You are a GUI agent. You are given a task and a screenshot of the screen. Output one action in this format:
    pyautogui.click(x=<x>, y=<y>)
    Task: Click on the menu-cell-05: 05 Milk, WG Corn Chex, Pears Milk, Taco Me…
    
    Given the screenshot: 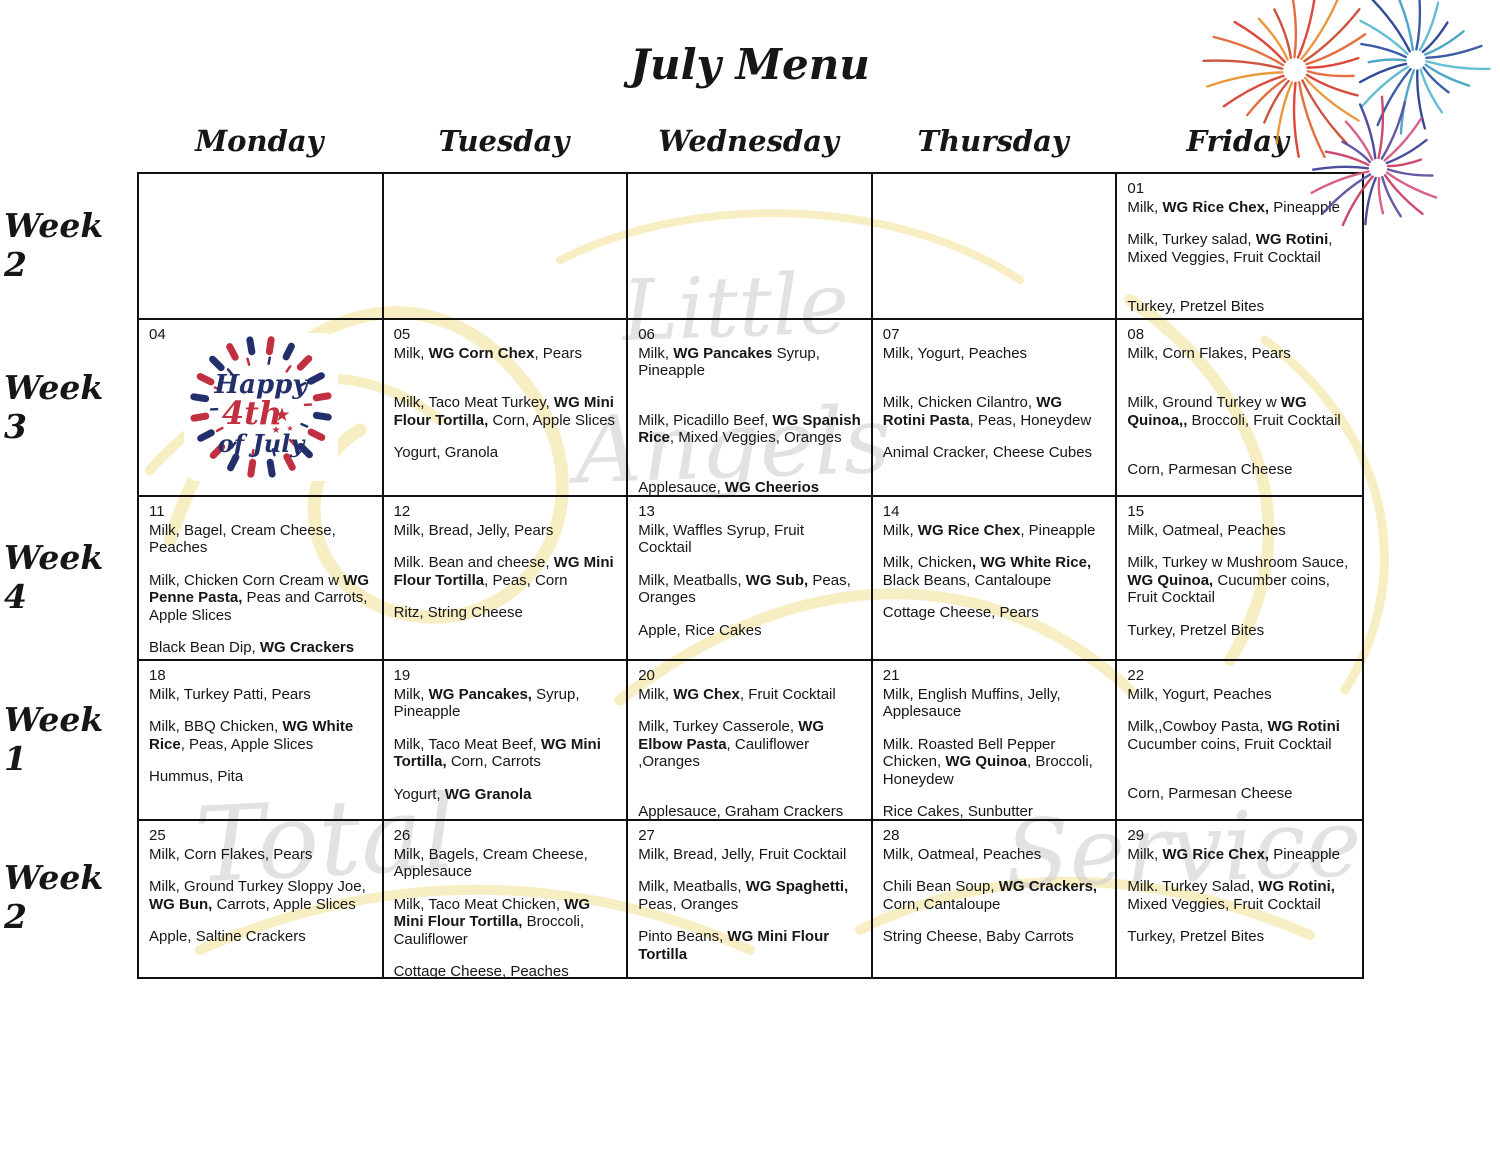 What is the action you would take?
    pyautogui.click(x=506, y=408)
    